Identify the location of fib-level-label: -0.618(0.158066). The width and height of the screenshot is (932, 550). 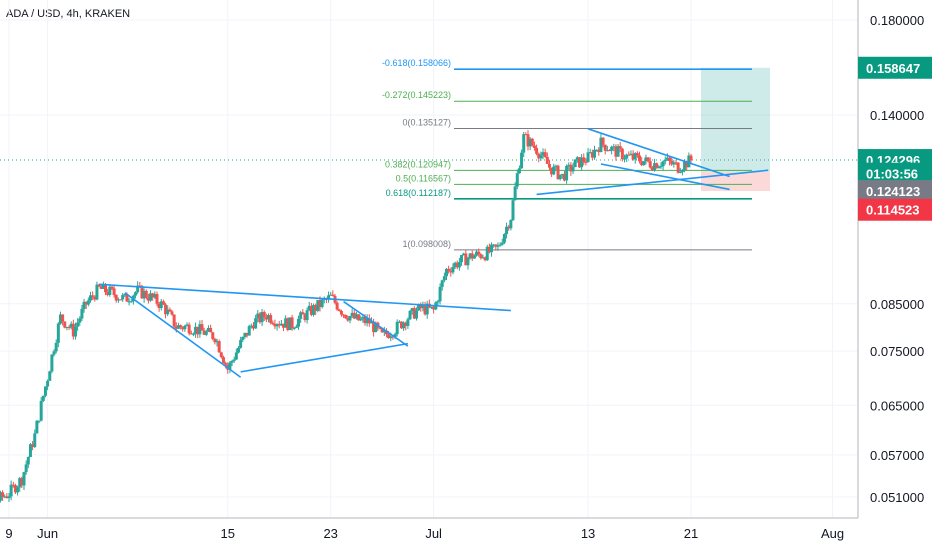
(416, 63).